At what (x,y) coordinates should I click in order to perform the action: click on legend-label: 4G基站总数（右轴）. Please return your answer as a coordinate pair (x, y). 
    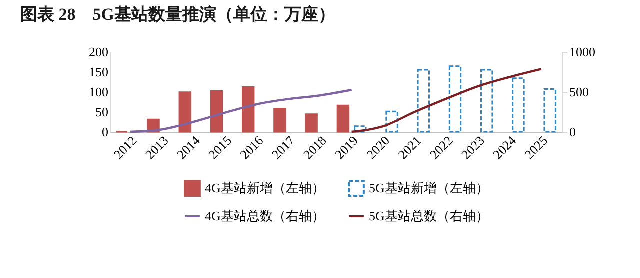
    Looking at the image, I should click on (265, 216).